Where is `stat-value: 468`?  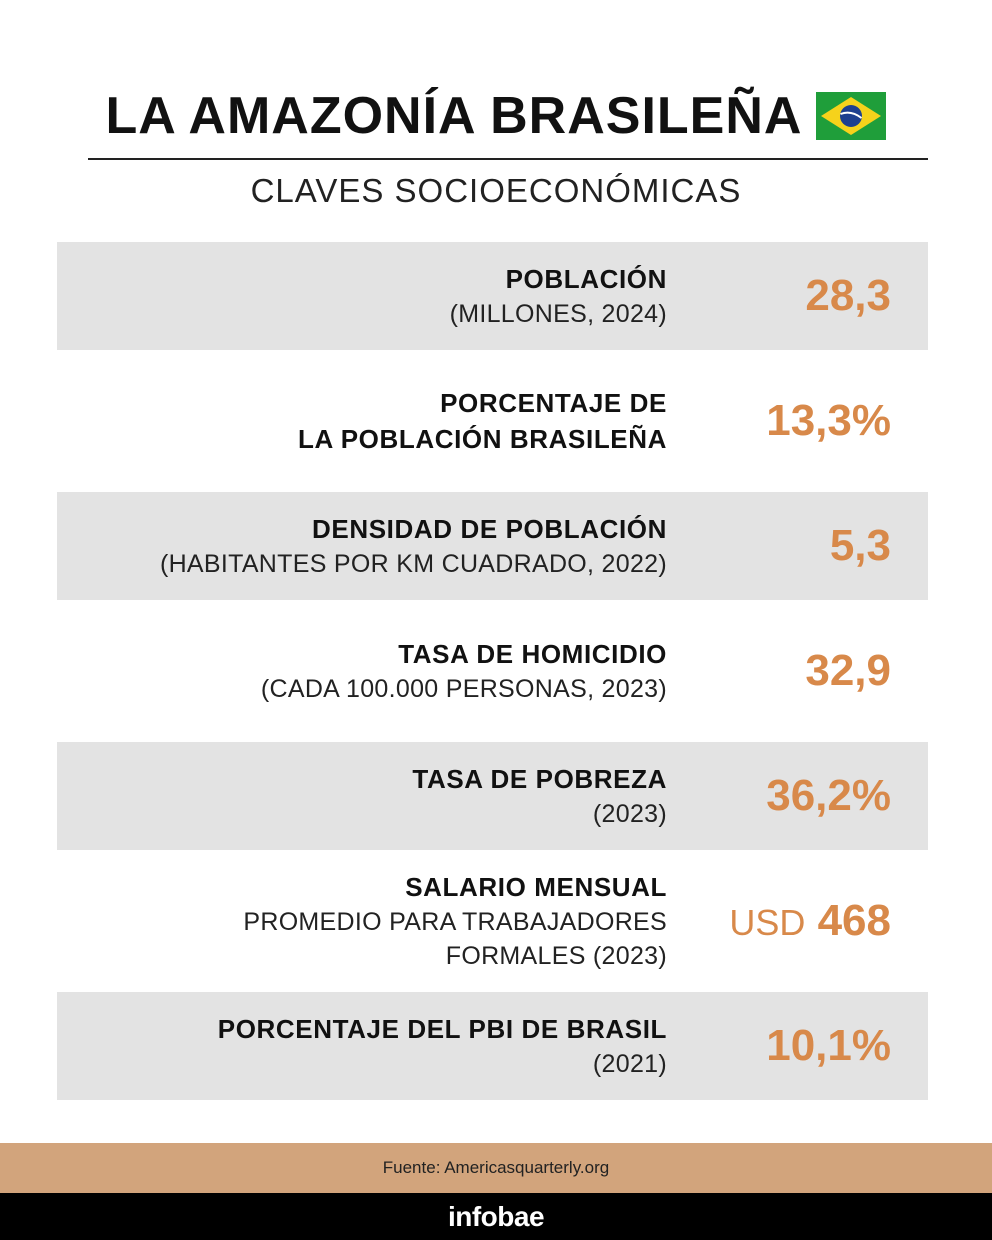
stat-value: 468 is located at coordinates (854, 920).